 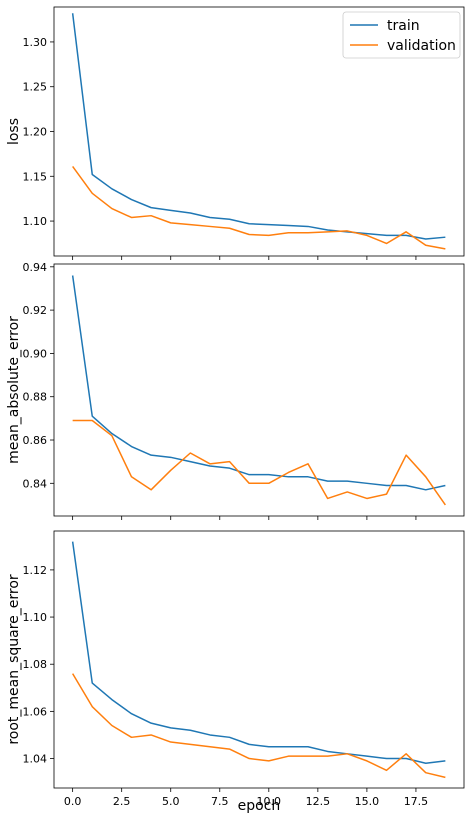 I want to click on plot-3-y-axis-label: root_mean_square_error, so click(x=14, y=659).